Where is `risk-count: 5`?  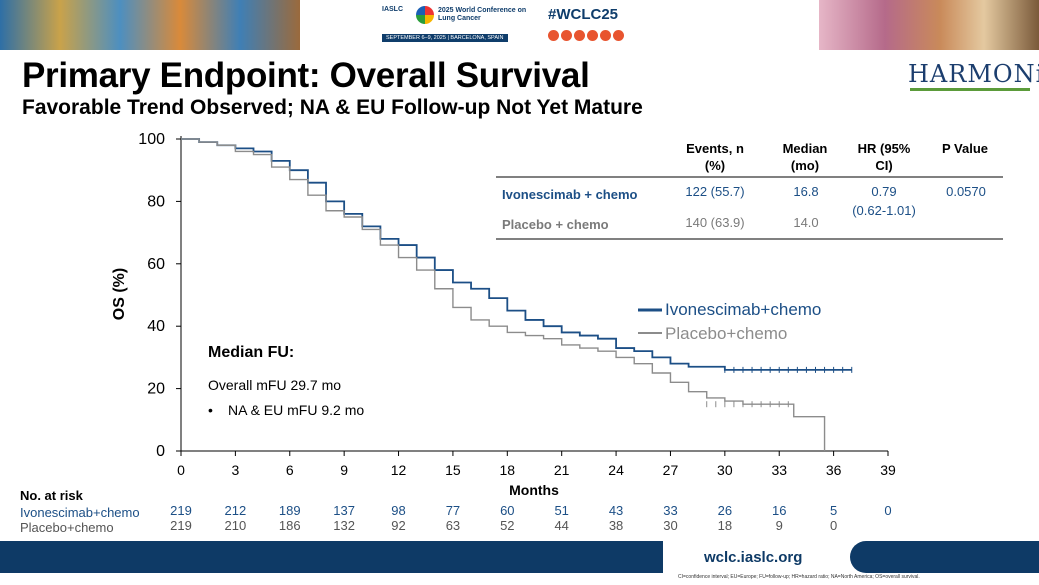
risk-count: 5 is located at coordinates (833, 510).